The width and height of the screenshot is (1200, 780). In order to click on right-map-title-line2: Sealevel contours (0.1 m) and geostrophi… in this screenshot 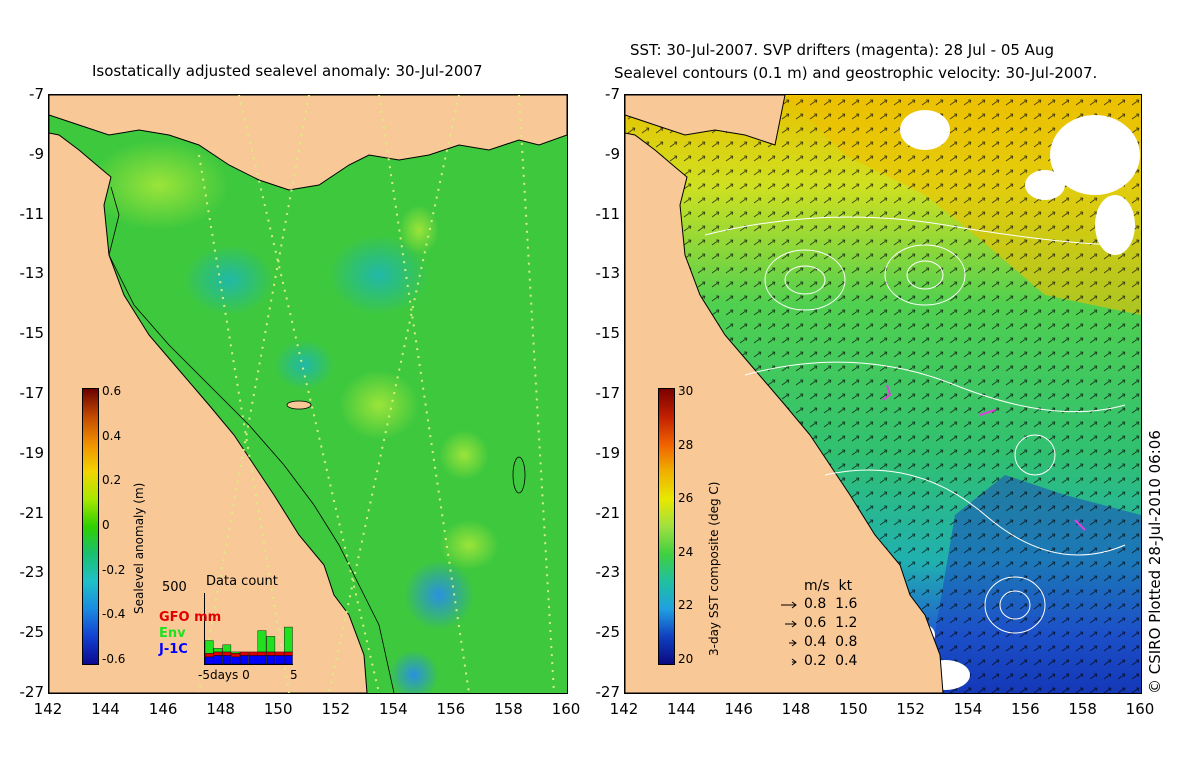, I will do `click(856, 73)`.